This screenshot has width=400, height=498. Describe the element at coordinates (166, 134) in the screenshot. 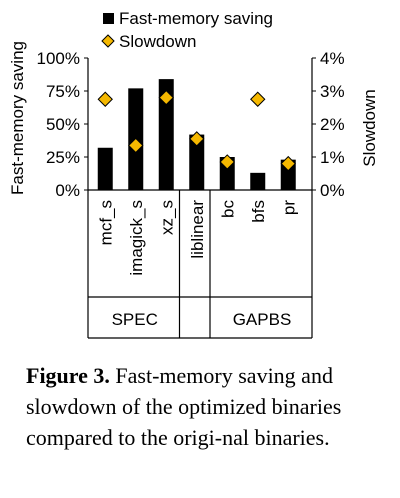

I see `bar-xz_s` at that location.